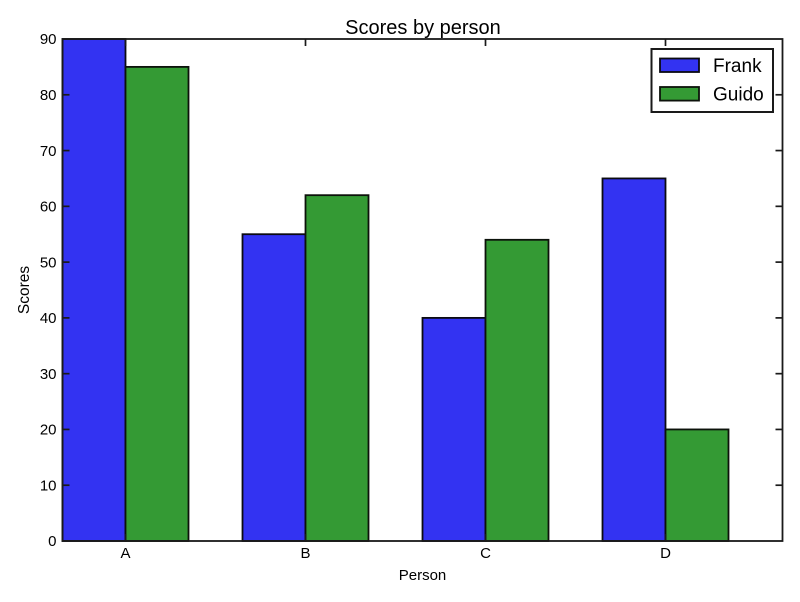 This screenshot has width=800, height=602. What do you see at coordinates (48, 207) in the screenshot?
I see `svg-text: 60` at bounding box center [48, 207].